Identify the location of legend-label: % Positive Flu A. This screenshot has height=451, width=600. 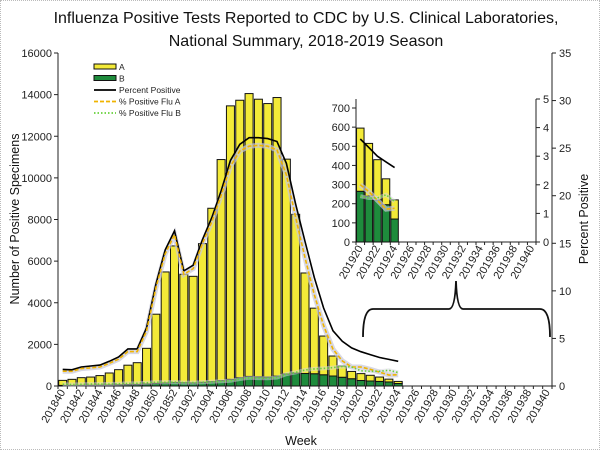
(150, 102).